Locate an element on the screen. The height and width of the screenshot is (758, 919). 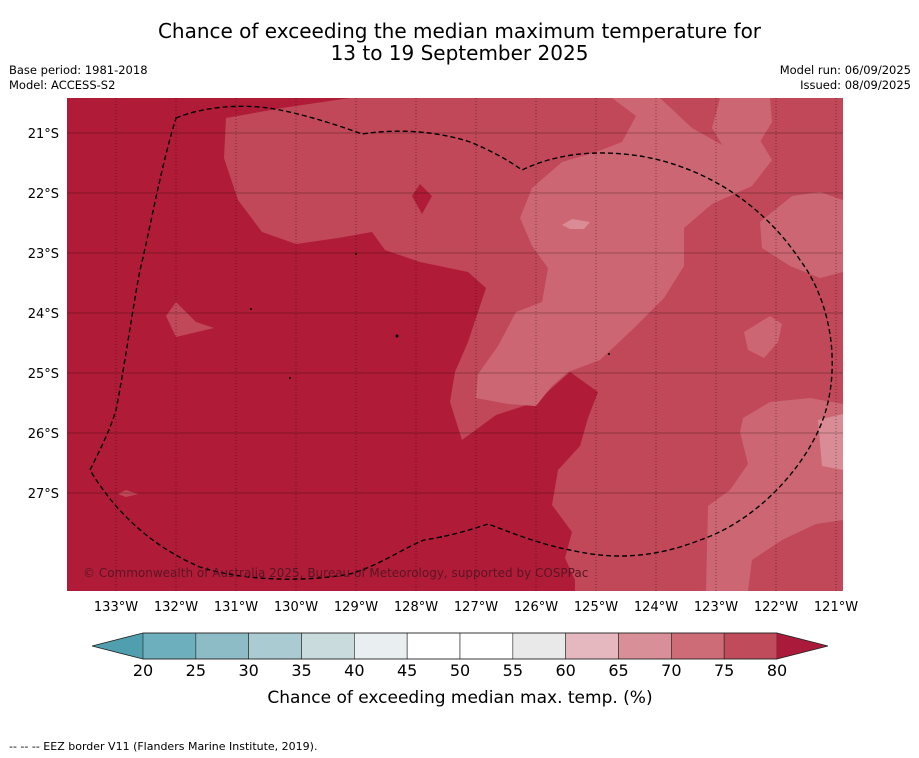
lon-label: 123°W is located at coordinates (716, 607).